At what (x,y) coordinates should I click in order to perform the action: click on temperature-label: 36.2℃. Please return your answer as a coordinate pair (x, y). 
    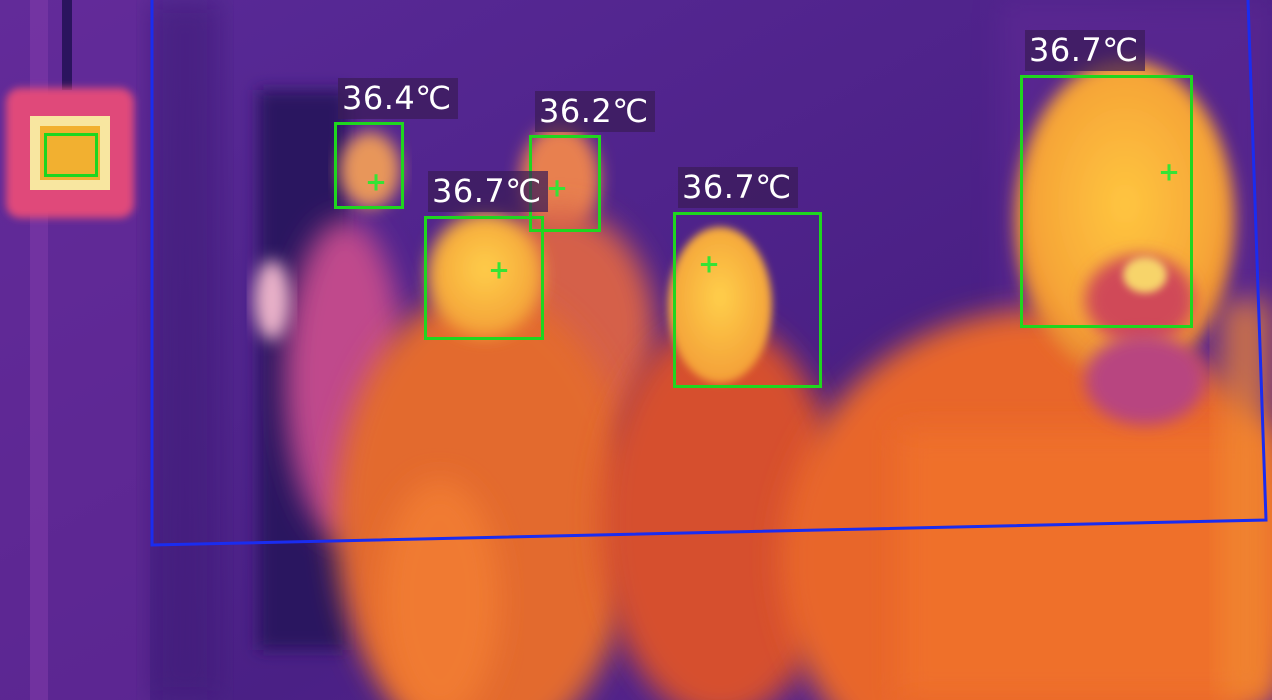
    Looking at the image, I should click on (595, 111).